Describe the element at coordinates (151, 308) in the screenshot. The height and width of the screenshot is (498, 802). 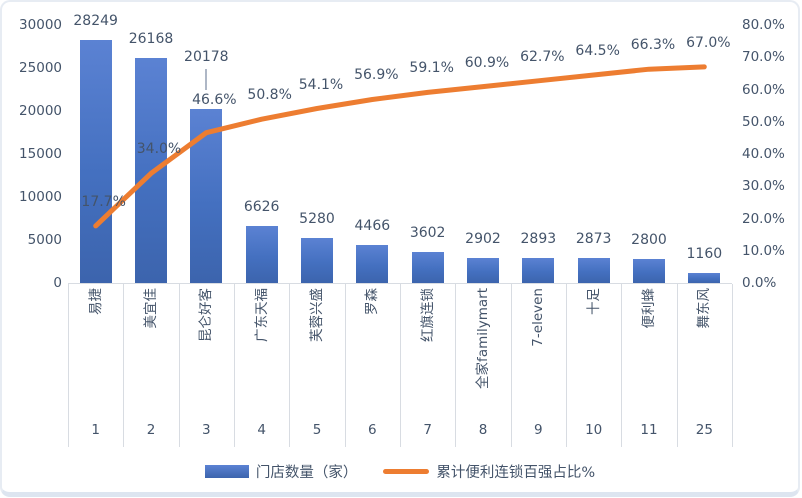
I see `category-label: 美宜佳` at that location.